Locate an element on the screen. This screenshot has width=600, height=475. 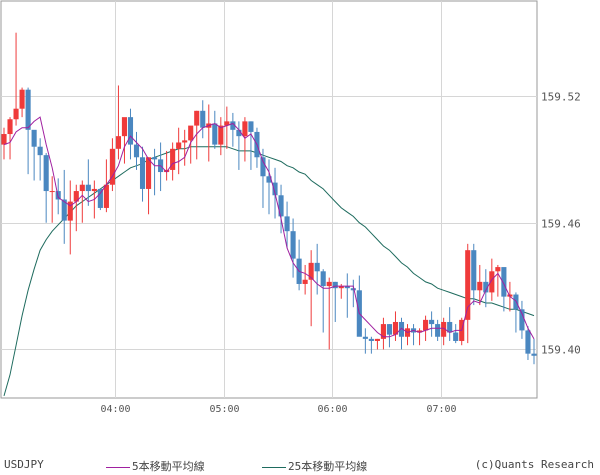
legend-ma5-label: 5本移動平均線 is located at coordinates (168, 466).